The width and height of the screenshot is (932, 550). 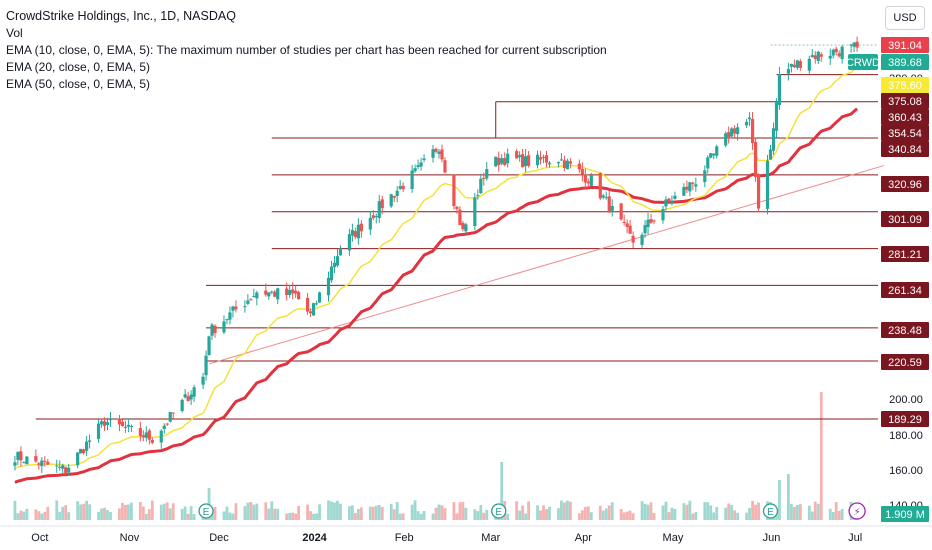 I want to click on symbol-badge, so click(x=863, y=62).